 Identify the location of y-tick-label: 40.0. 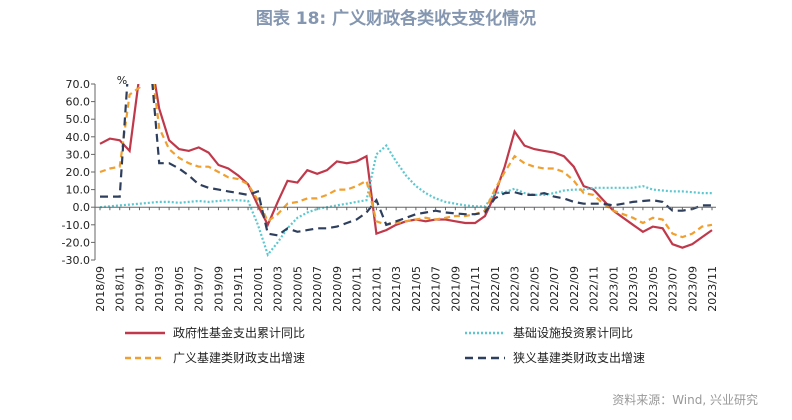
(78, 137).